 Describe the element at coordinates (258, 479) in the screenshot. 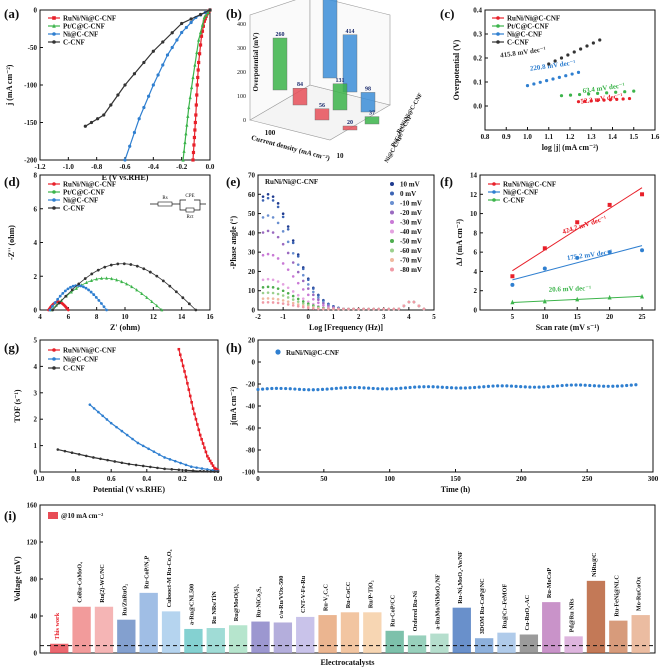

I see `x-tick-label: 0` at that location.